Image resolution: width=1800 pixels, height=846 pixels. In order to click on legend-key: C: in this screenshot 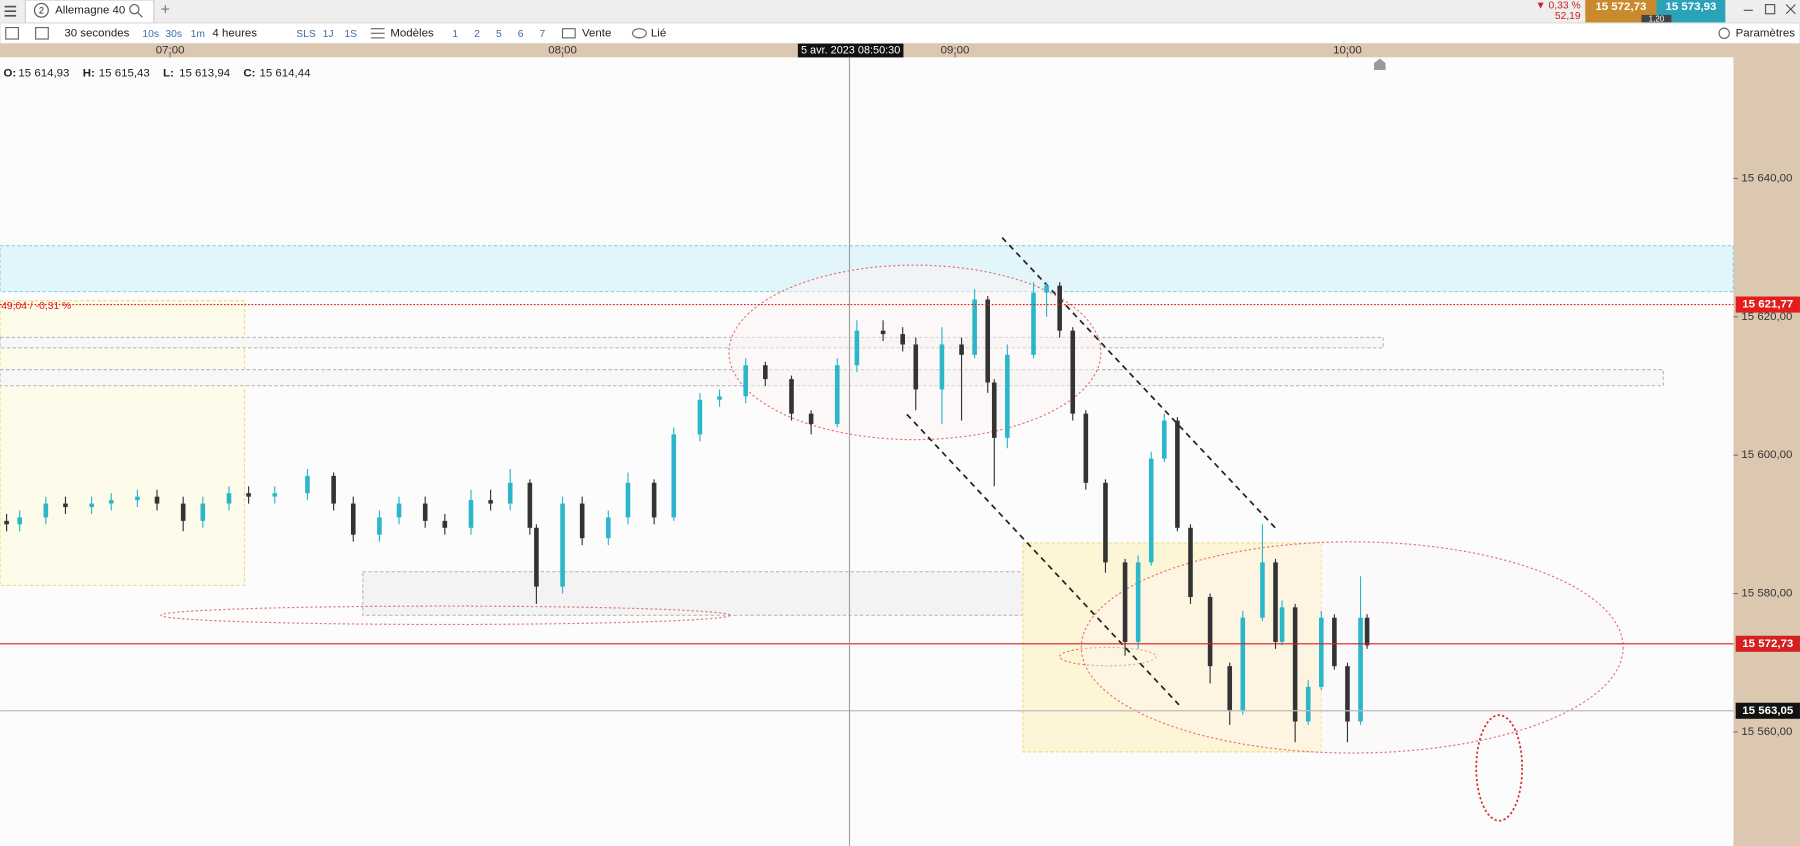, I will do `click(249, 73)`.